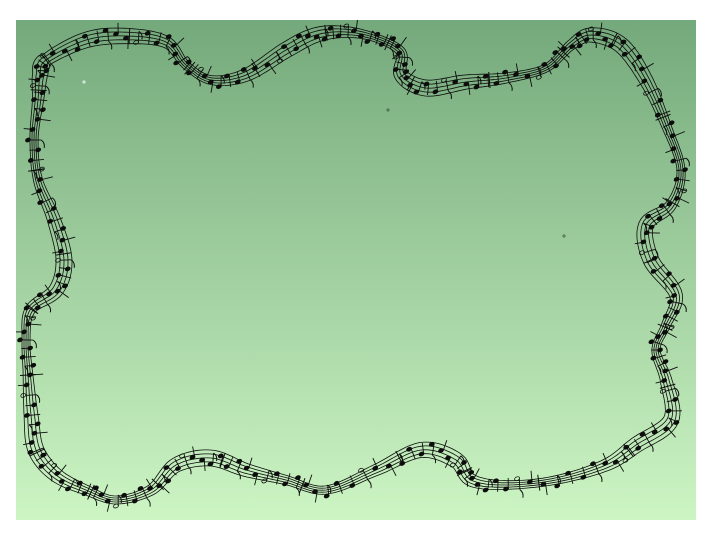 This screenshot has height=540, width=712. What do you see at coordinates (84, 82) in the screenshot?
I see `speck-mark` at bounding box center [84, 82].